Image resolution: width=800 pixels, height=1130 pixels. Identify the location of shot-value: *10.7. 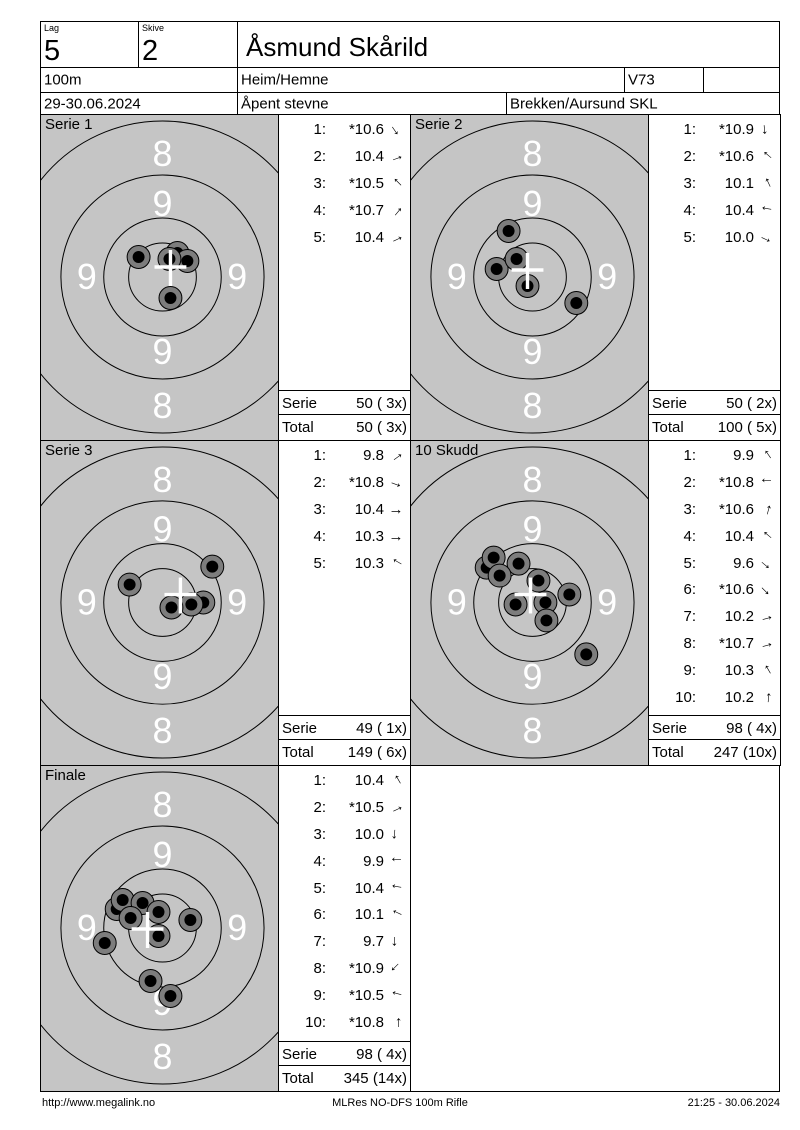
(736, 644).